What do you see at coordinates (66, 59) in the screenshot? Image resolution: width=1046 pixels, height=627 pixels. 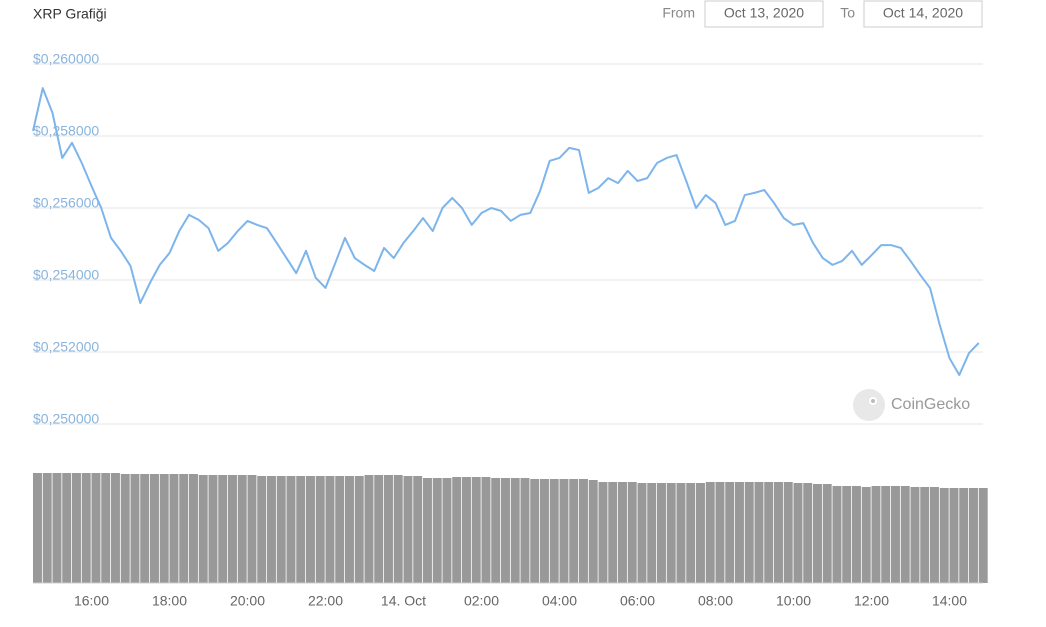 I see `y-tick-label: $0,260000` at bounding box center [66, 59].